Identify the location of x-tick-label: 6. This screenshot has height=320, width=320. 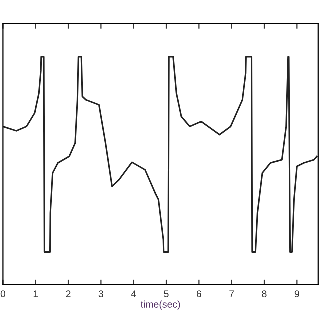
(199, 294).